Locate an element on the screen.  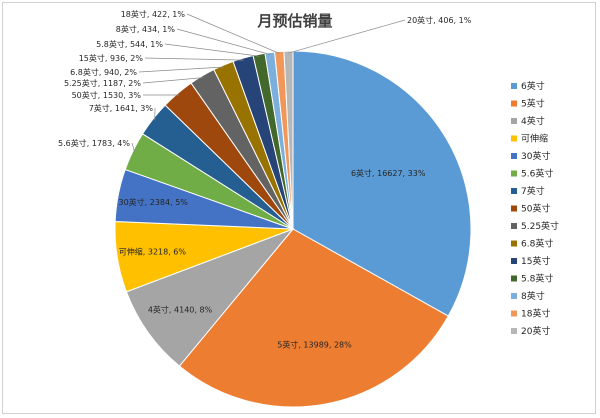
data-label: 6英寸, 16627, 33% is located at coordinates (388, 173).